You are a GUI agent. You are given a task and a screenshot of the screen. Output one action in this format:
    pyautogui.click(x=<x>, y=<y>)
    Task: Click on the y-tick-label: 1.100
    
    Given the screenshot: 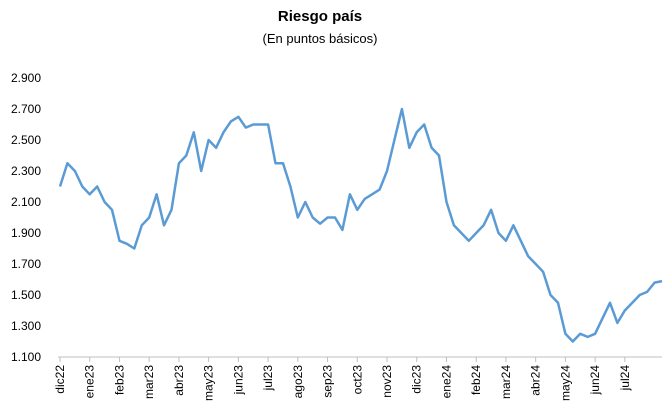 What is the action you would take?
    pyautogui.click(x=26, y=357)
    